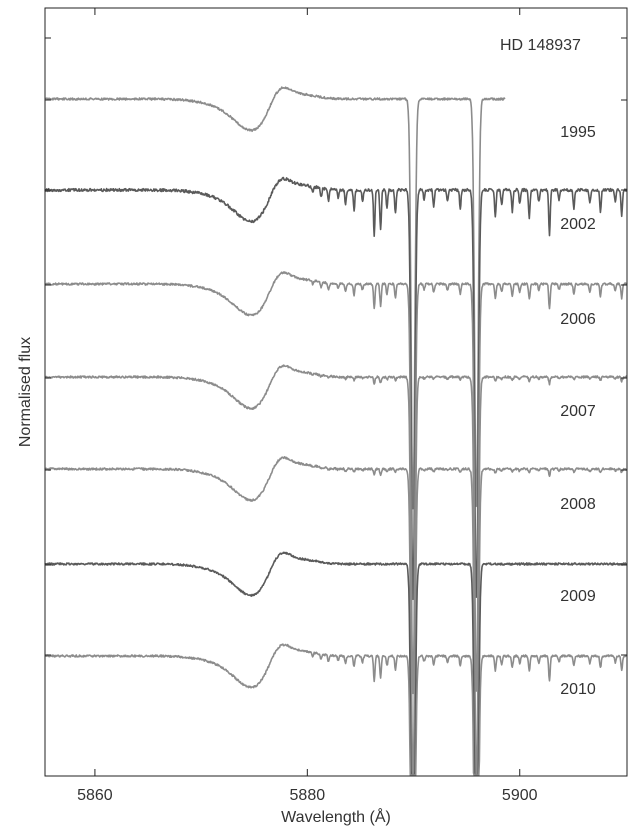 This screenshot has width=633, height=834. What do you see at coordinates (336, 709) in the screenshot?
I see `spectrum-line-2010` at bounding box center [336, 709].